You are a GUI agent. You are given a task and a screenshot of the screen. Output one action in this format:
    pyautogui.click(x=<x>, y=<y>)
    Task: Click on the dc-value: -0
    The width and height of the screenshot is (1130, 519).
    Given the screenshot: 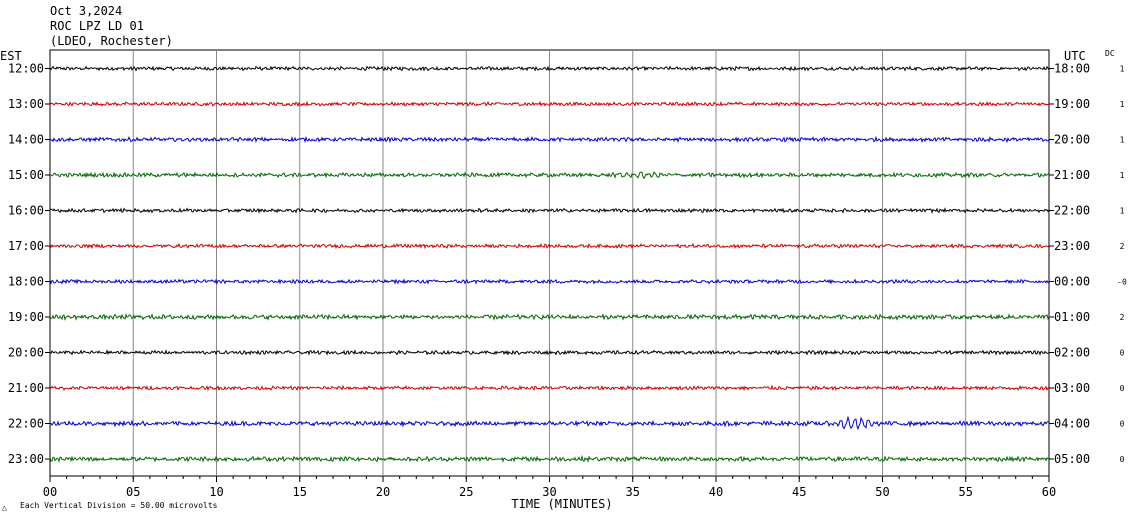 What is the action you would take?
    pyautogui.click(x=1122, y=282)
    